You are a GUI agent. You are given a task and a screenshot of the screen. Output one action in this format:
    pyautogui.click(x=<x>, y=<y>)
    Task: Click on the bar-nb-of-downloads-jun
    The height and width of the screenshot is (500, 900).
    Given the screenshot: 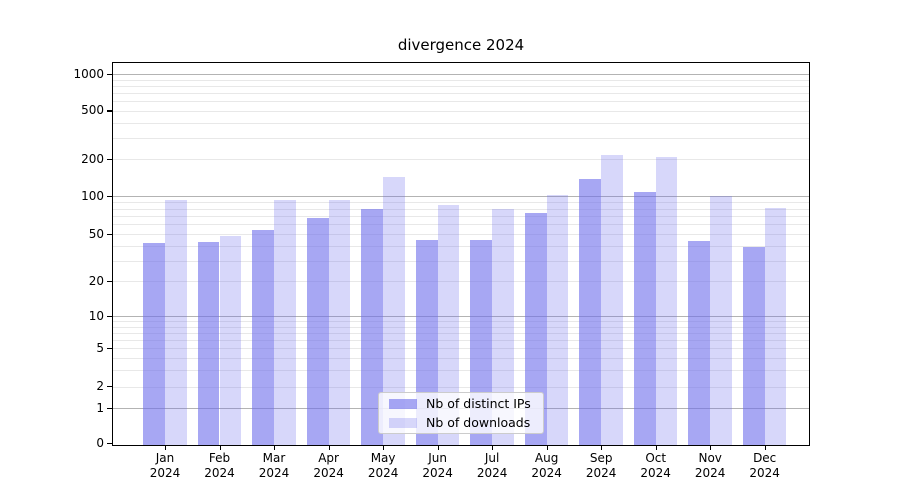 What is the action you would take?
    pyautogui.click(x=448, y=325)
    